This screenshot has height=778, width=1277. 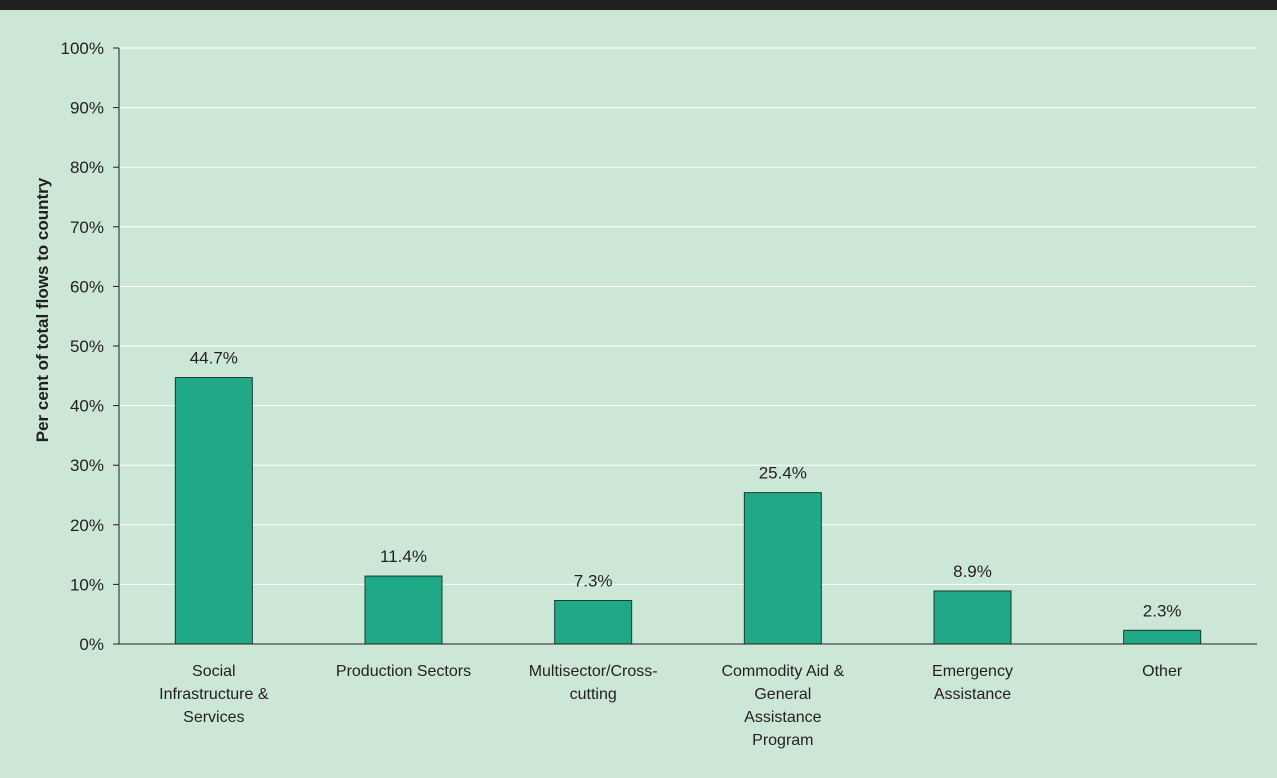 What do you see at coordinates (593, 580) in the screenshot?
I see `data-label: 7.3%` at bounding box center [593, 580].